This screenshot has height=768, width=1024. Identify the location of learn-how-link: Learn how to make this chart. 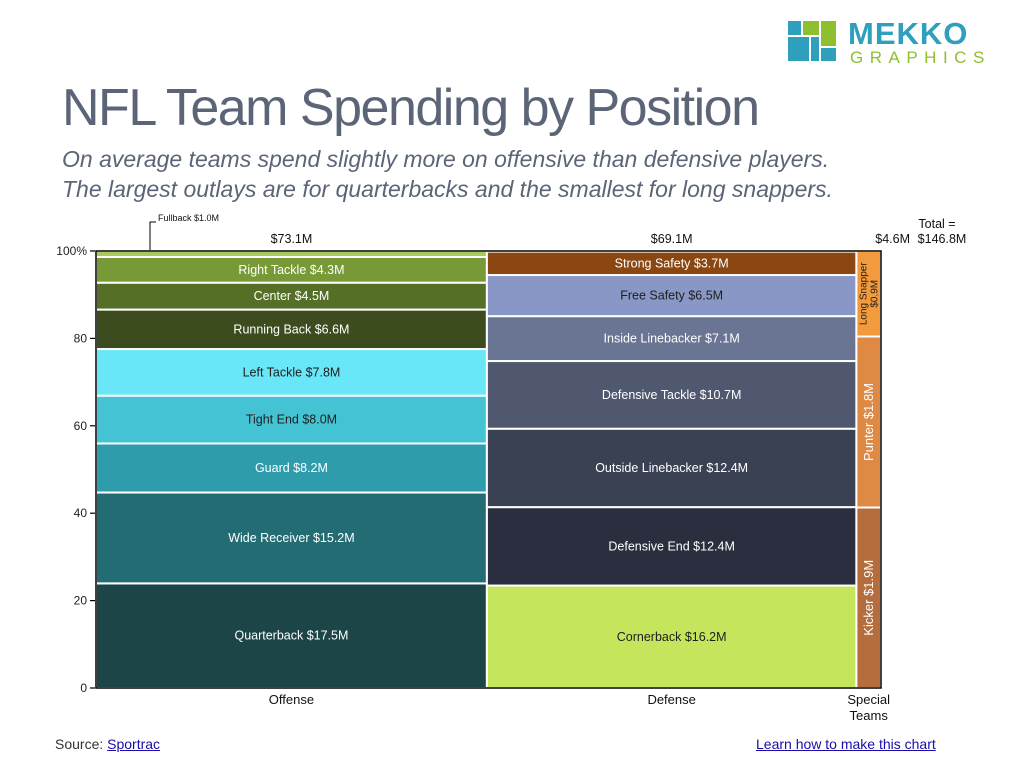
(846, 744).